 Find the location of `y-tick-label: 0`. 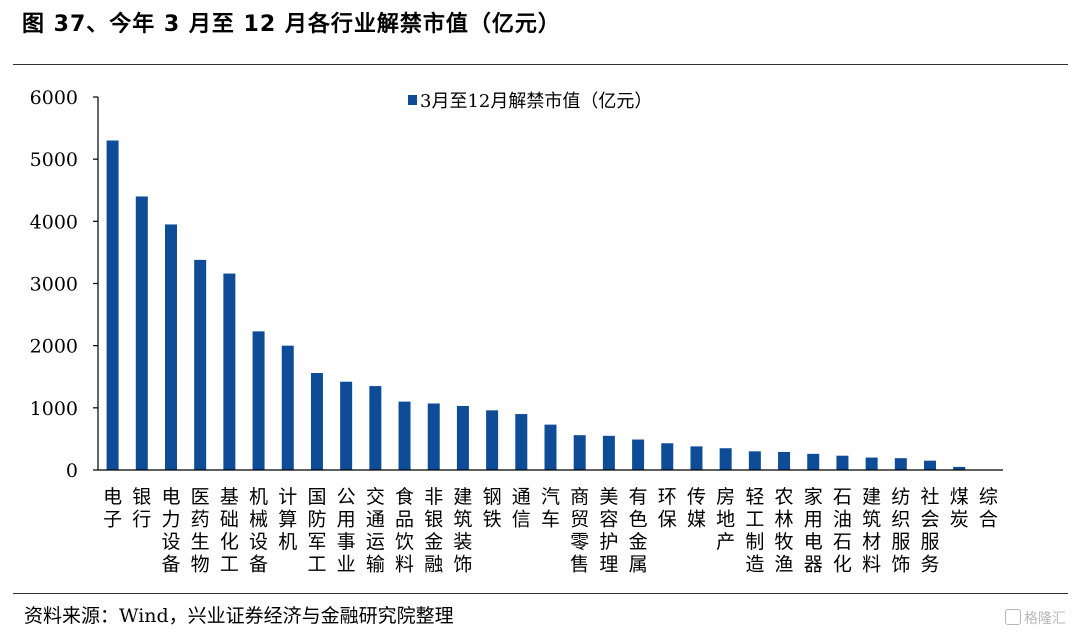

y-tick-label: 0 is located at coordinates (72, 471).